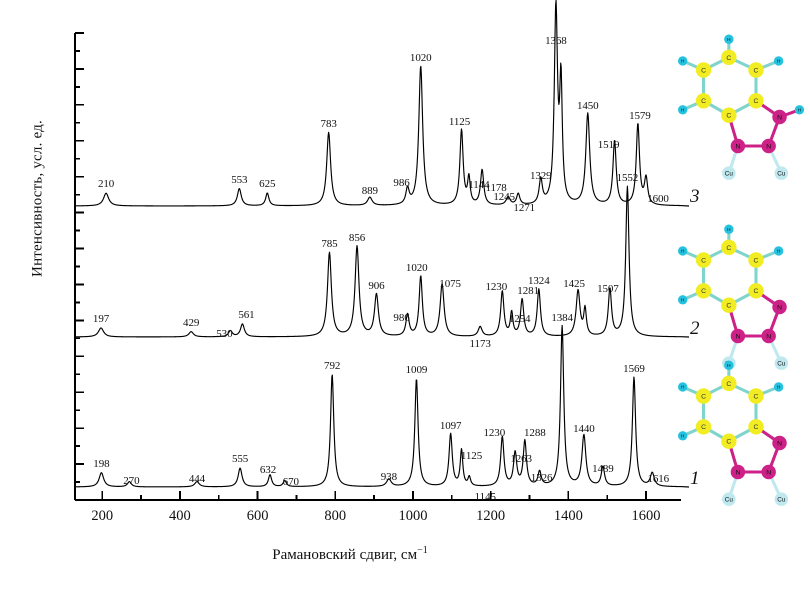 This screenshot has width=810, height=597. What do you see at coordinates (224, 334) in the screenshot?
I see `peak-label: 530` at bounding box center [224, 334].